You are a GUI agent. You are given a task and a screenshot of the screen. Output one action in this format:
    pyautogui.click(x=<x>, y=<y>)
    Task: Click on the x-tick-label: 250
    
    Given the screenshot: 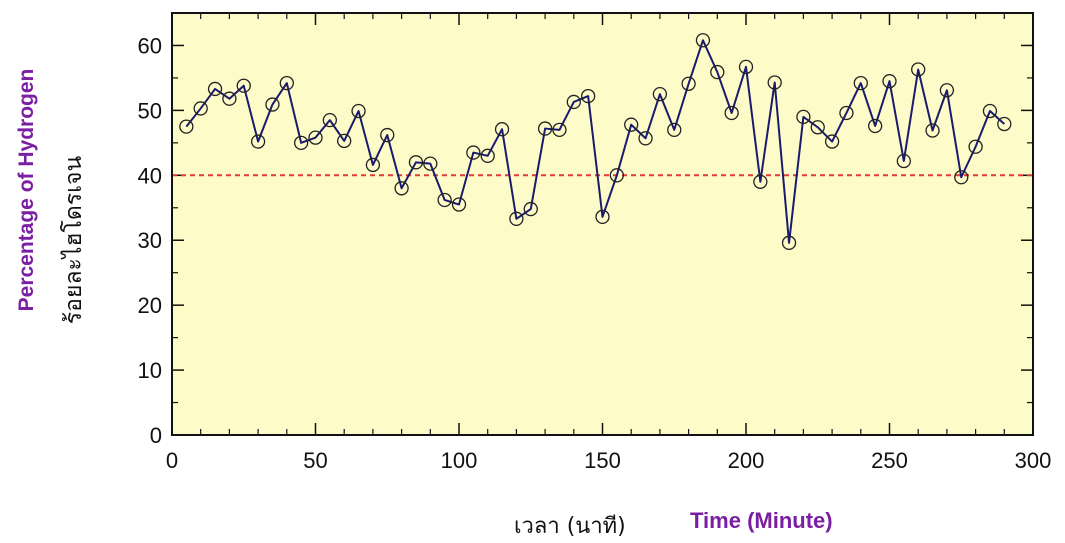 What is the action you would take?
    pyautogui.click(x=889, y=460)
    